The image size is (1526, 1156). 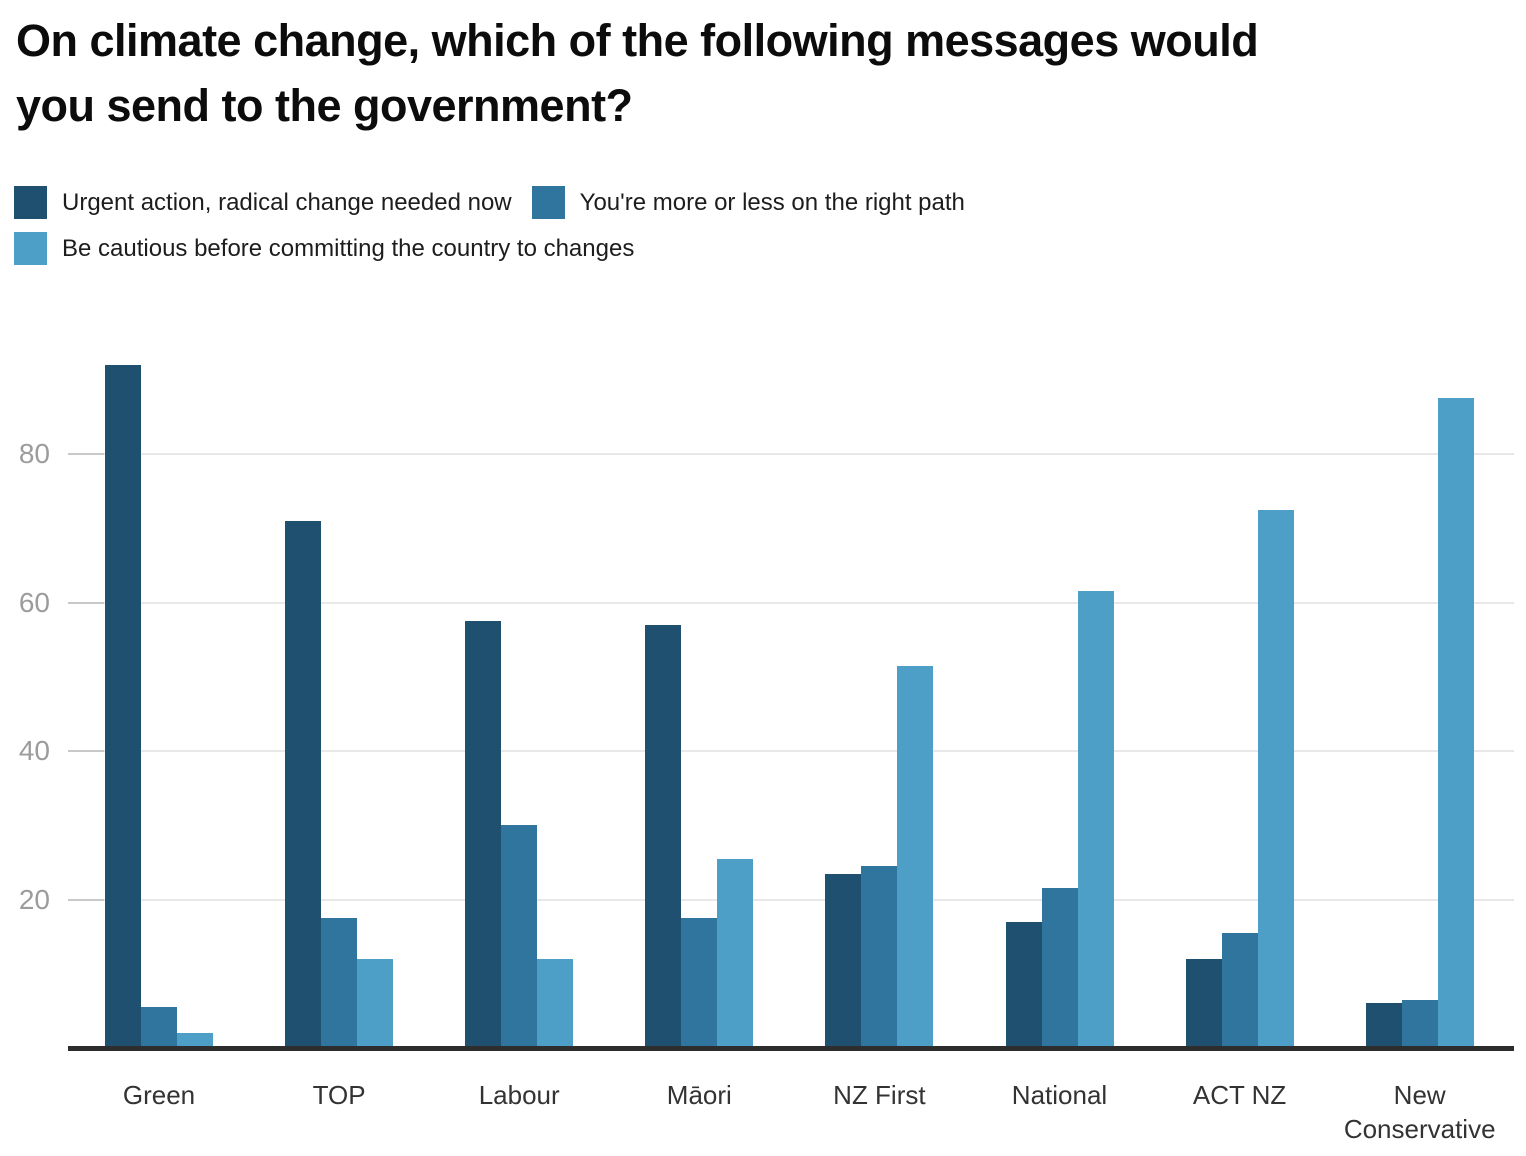 I want to click on y-tick-label-60: 60, so click(x=34, y=602).